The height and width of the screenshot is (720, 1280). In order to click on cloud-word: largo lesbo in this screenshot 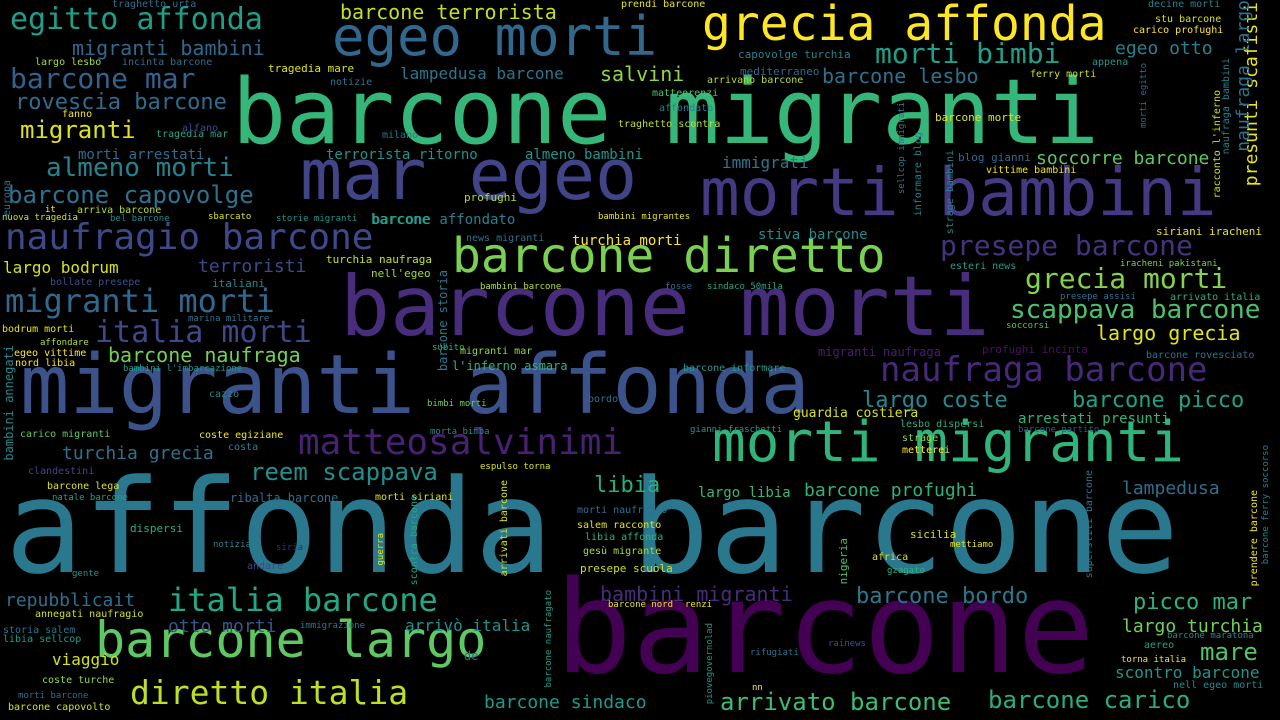, I will do `click(68, 62)`.